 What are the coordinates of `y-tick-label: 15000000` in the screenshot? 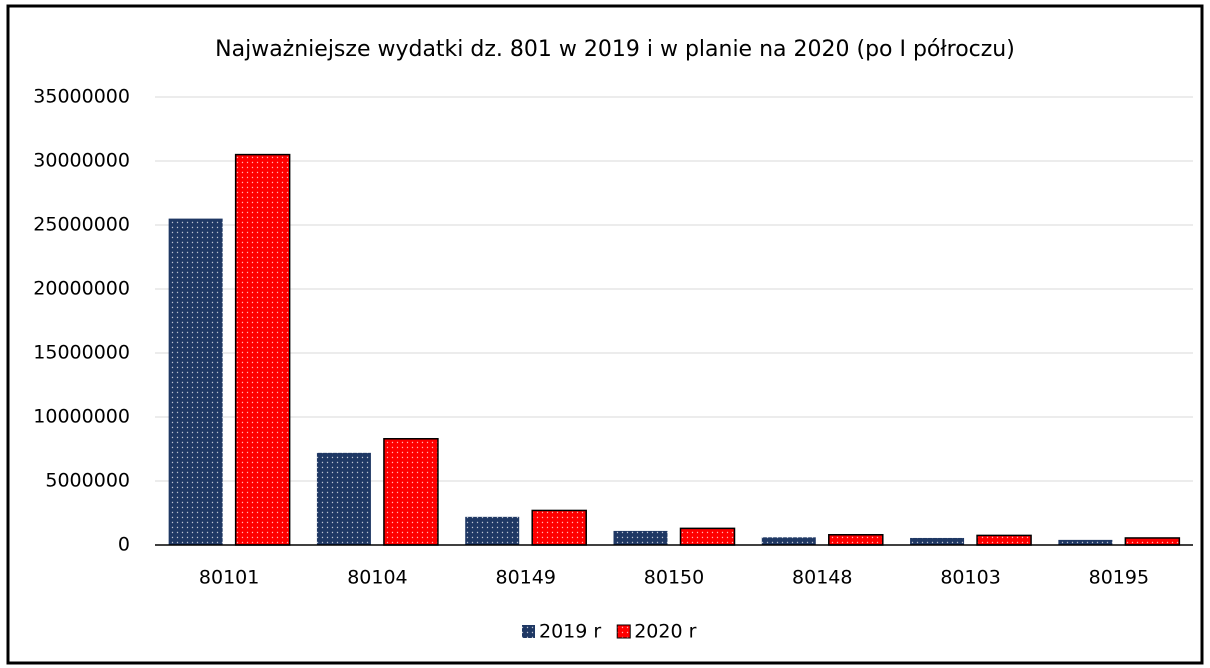 It's located at (81, 353).